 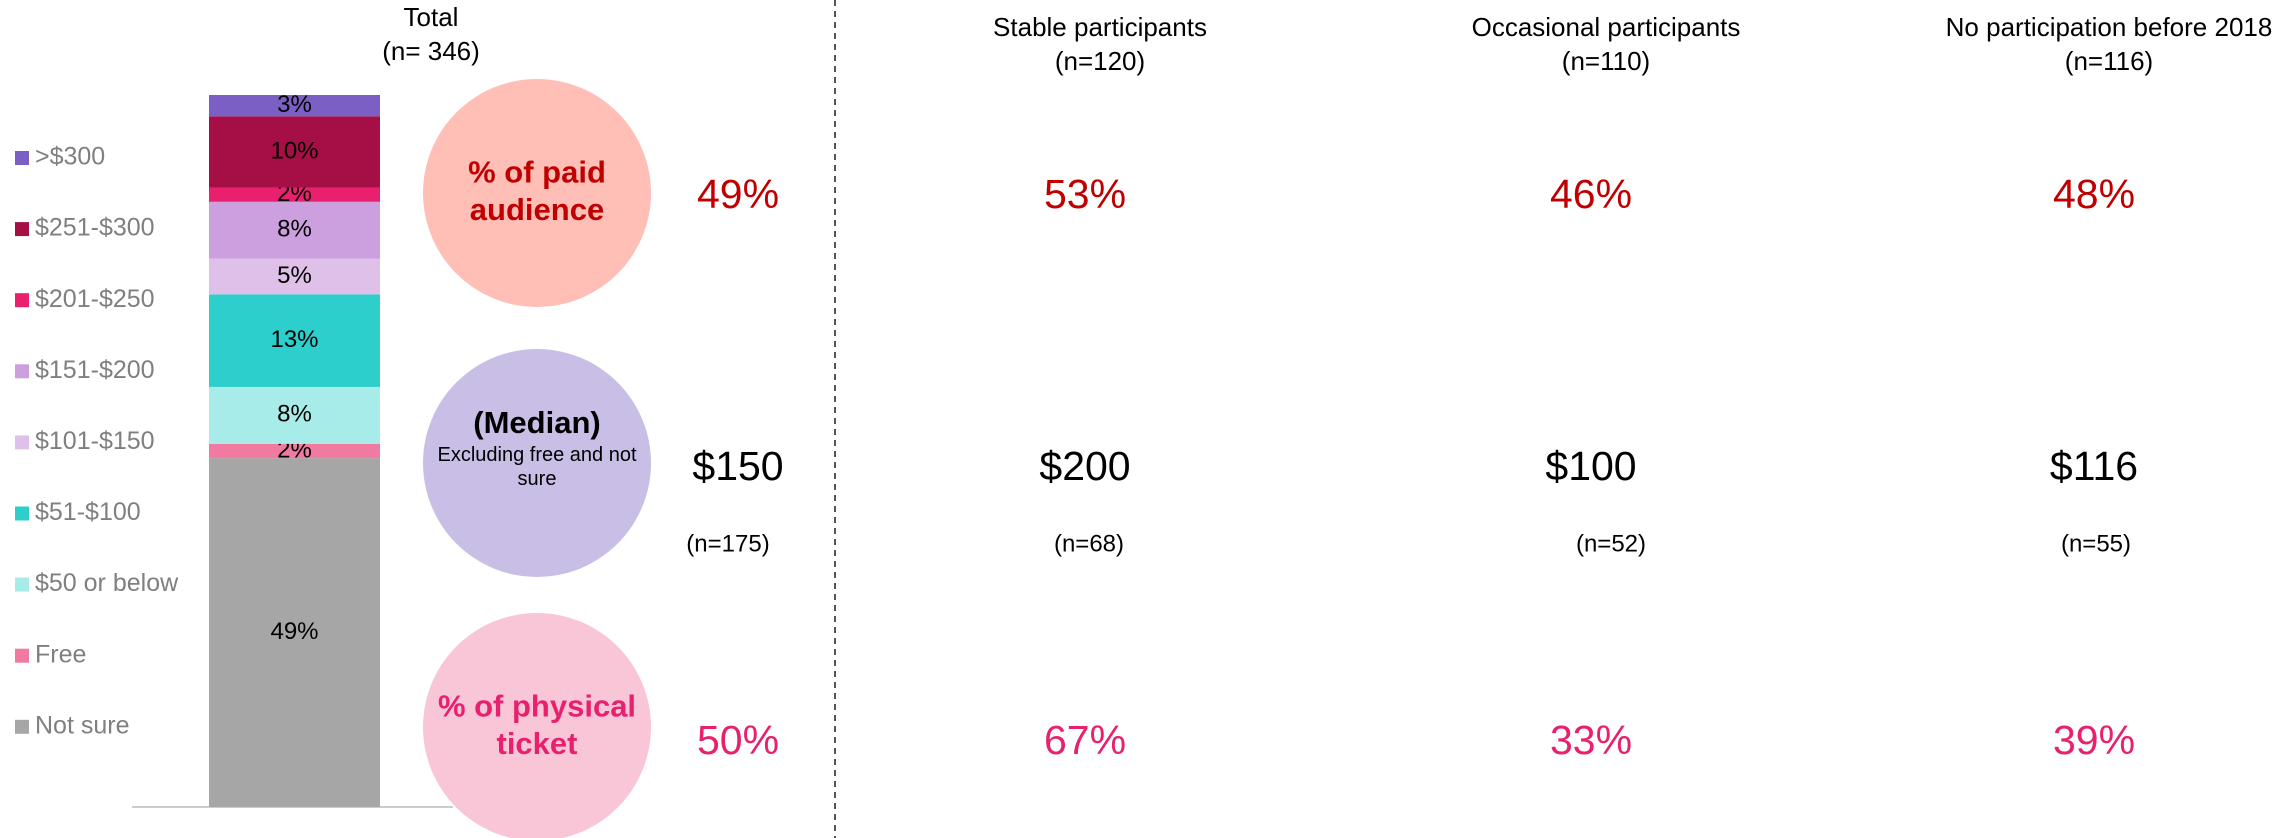 I want to click on data-label: 5%, so click(x=294, y=275).